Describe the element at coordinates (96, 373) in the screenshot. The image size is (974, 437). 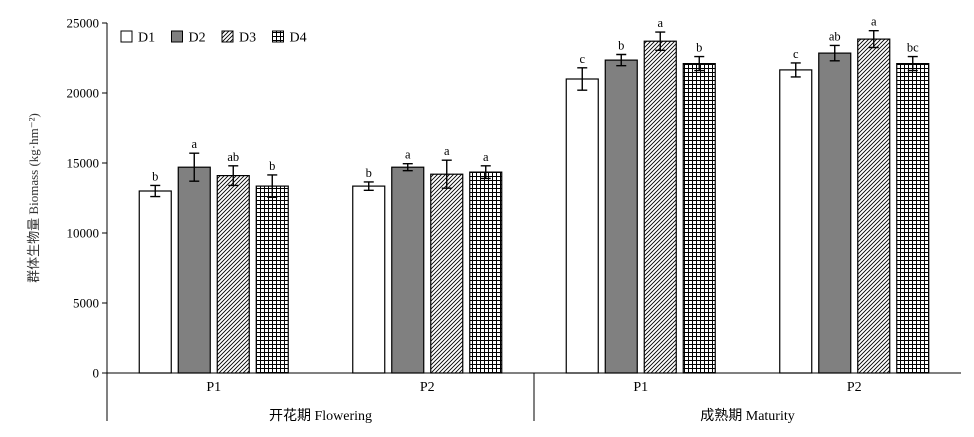
I see `y-tick-label: 0` at that location.